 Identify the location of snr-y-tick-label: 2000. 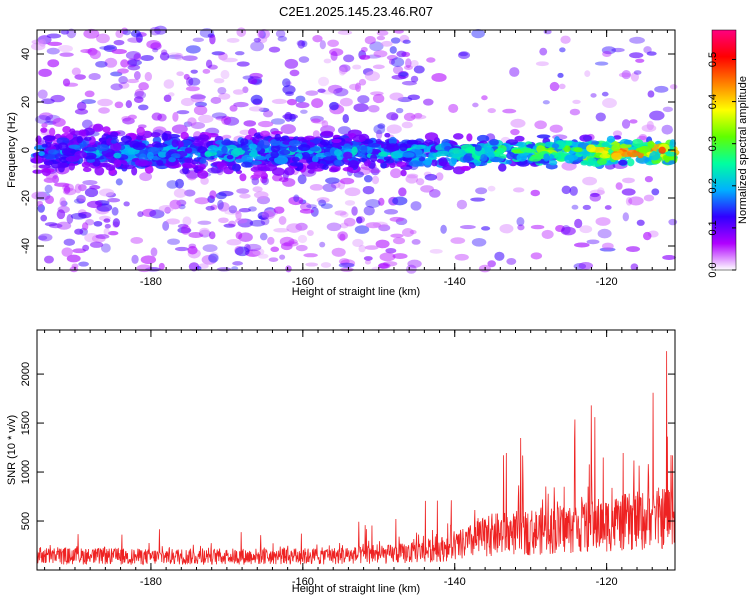
(26, 374).